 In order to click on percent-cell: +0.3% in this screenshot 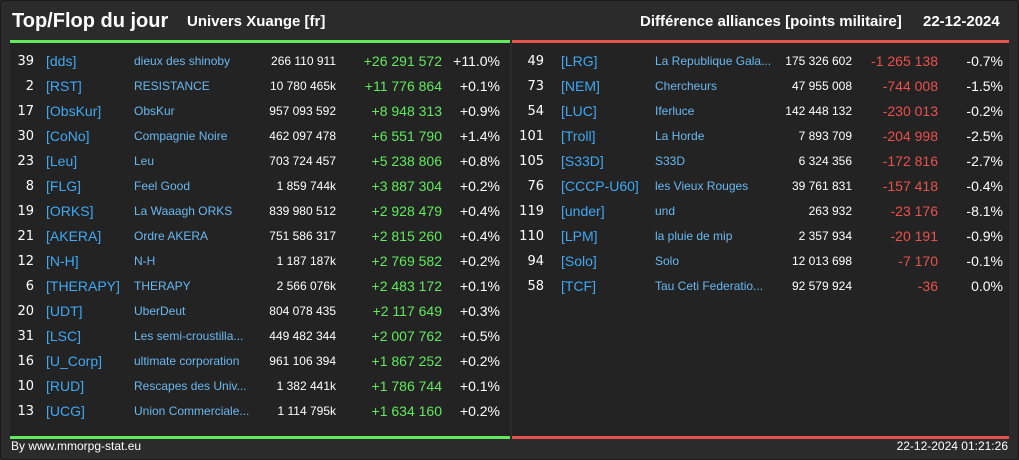, I will do `click(479, 311)`.